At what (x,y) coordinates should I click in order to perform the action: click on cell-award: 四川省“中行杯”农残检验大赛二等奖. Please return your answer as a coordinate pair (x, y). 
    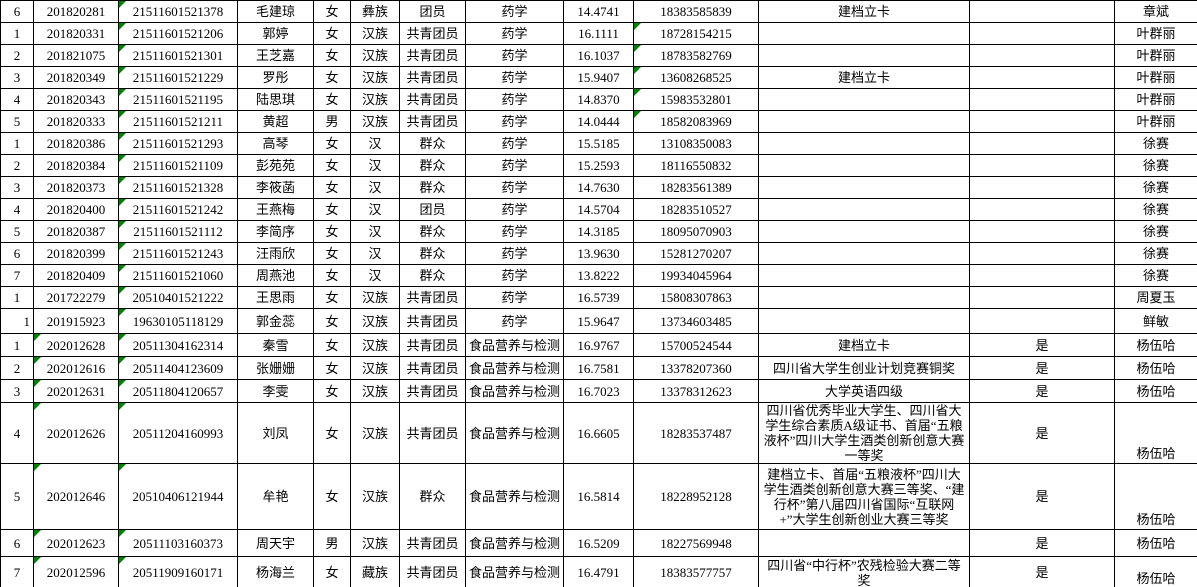
    Looking at the image, I should click on (864, 571).